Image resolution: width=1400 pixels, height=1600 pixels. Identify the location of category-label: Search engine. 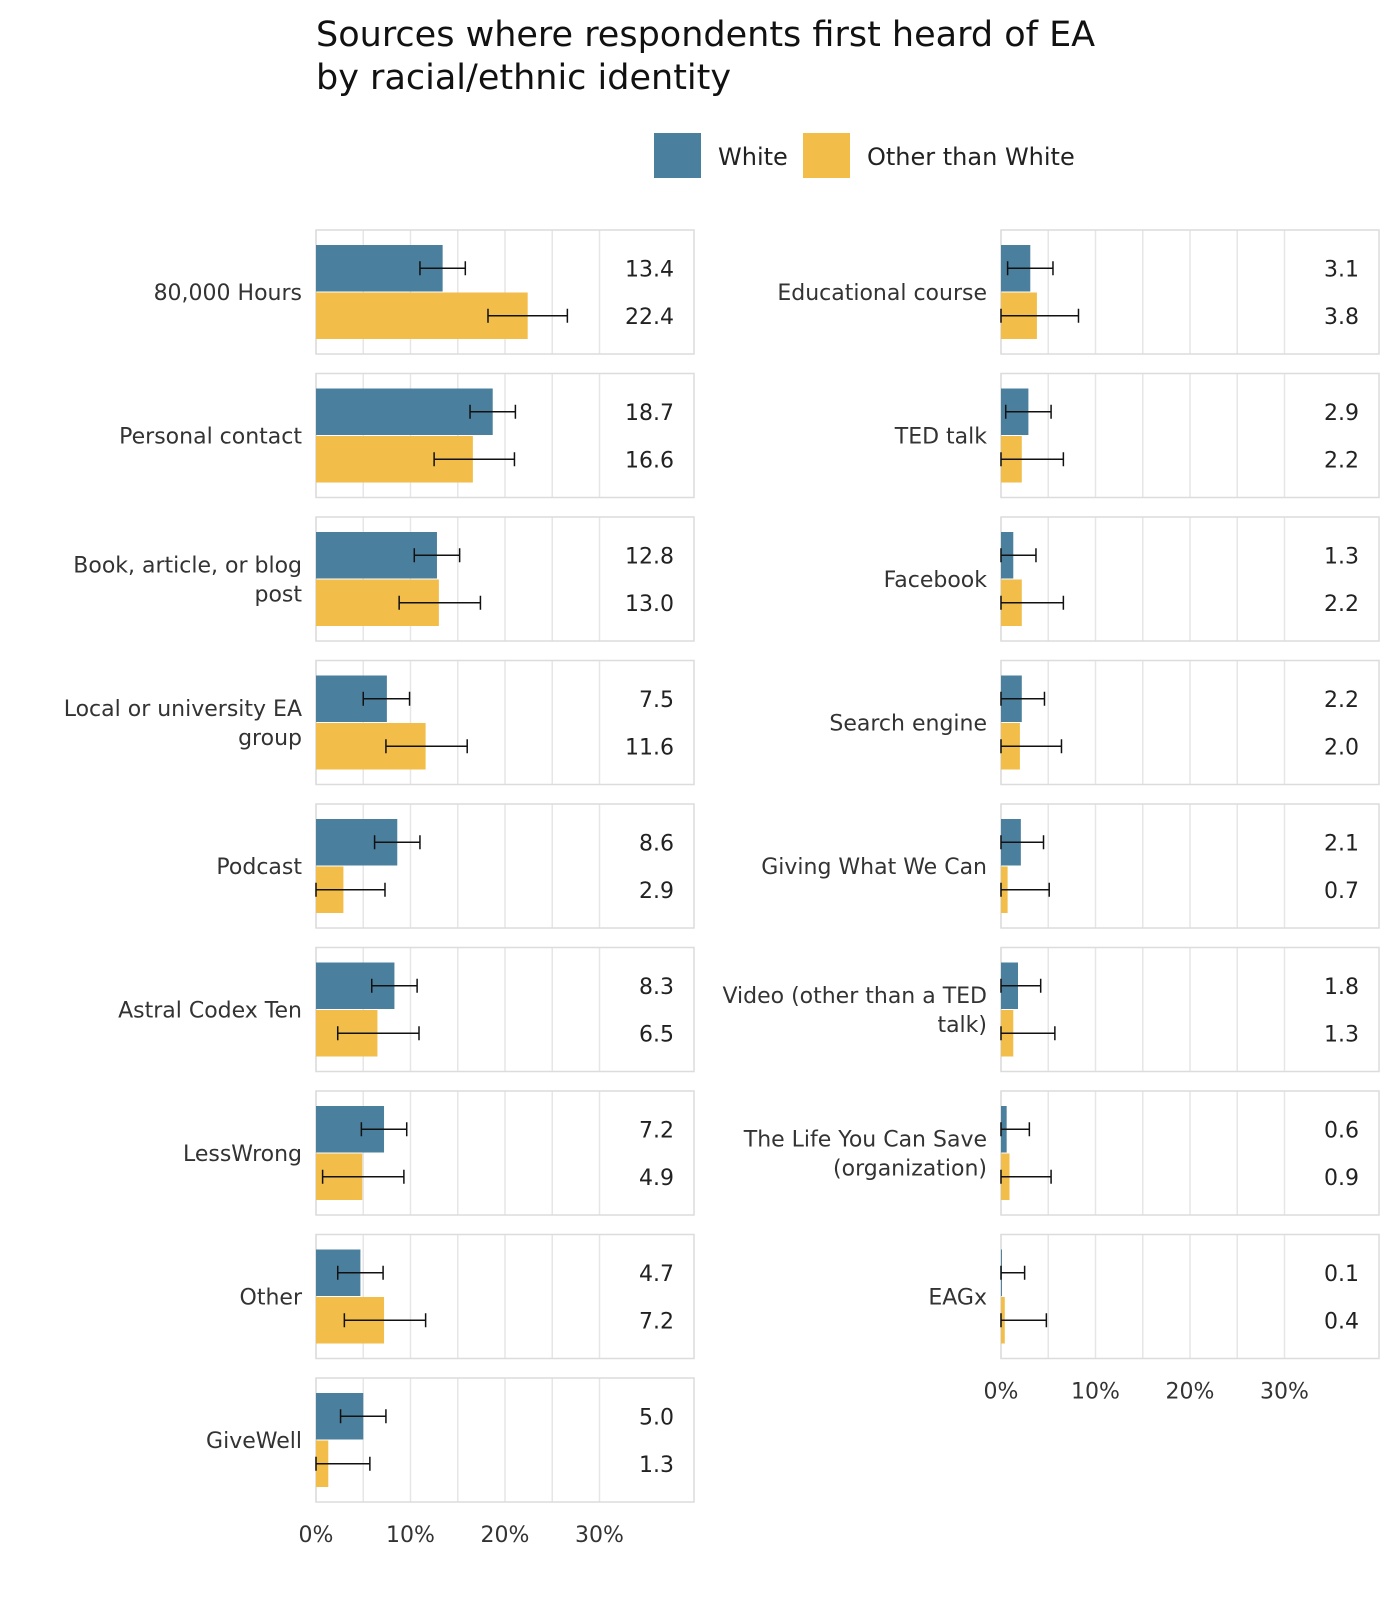
(908, 724).